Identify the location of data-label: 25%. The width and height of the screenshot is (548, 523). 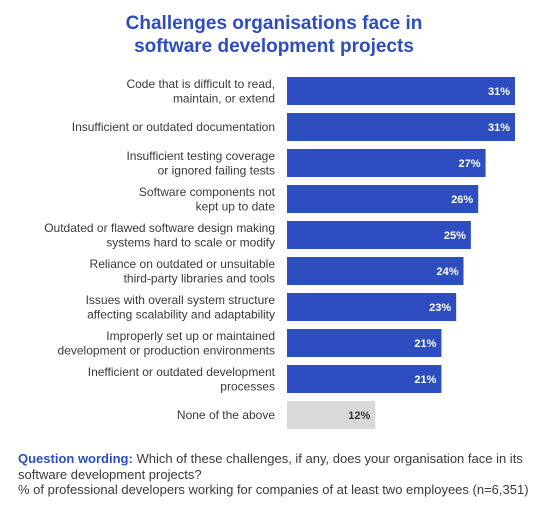
(455, 236).